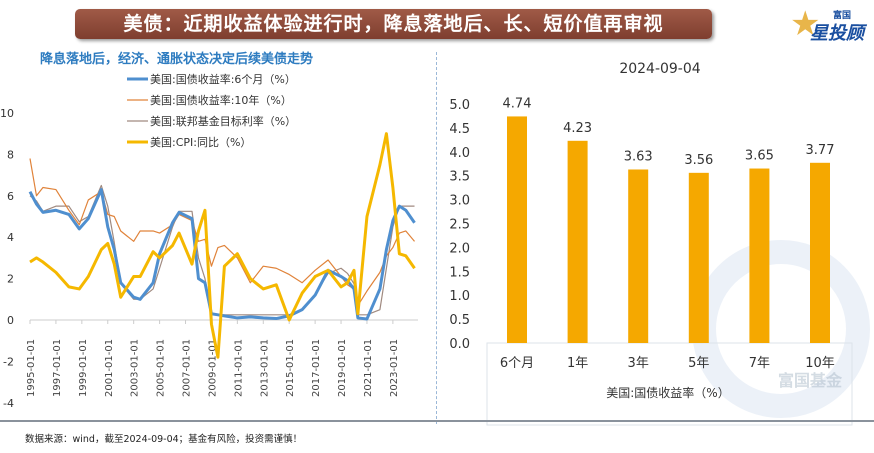 This screenshot has height=453, width=874. What do you see at coordinates (164, 439) in the screenshot?
I see `footer-source: 数据来源：wind，截至2024-09-04；基金有风险，投资需谨慎！` at bounding box center [164, 439].